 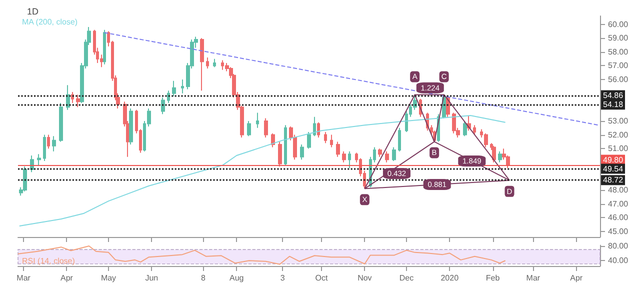 What do you see at coordinates (618, 217) in the screenshot?
I see `y-tick-label: 46.00` at bounding box center [618, 217].